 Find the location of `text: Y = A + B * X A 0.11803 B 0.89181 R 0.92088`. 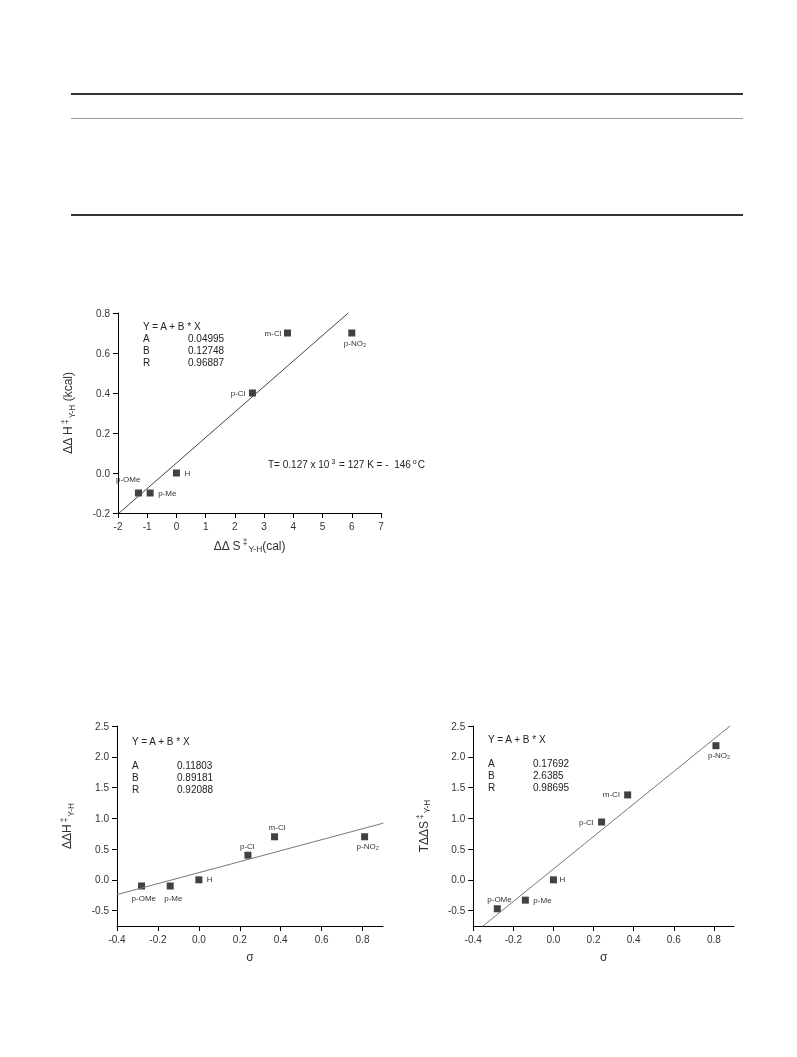

text: Y = A + B * X A 0.11803 B 0.89181 R 0.92088 is located at coordinates (173, 765).